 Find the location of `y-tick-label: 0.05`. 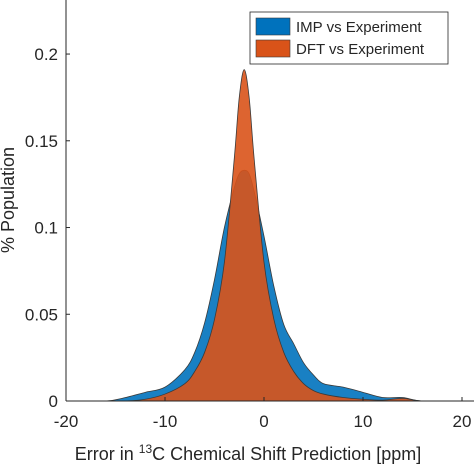

y-tick-label: 0.05 is located at coordinates (41, 314).